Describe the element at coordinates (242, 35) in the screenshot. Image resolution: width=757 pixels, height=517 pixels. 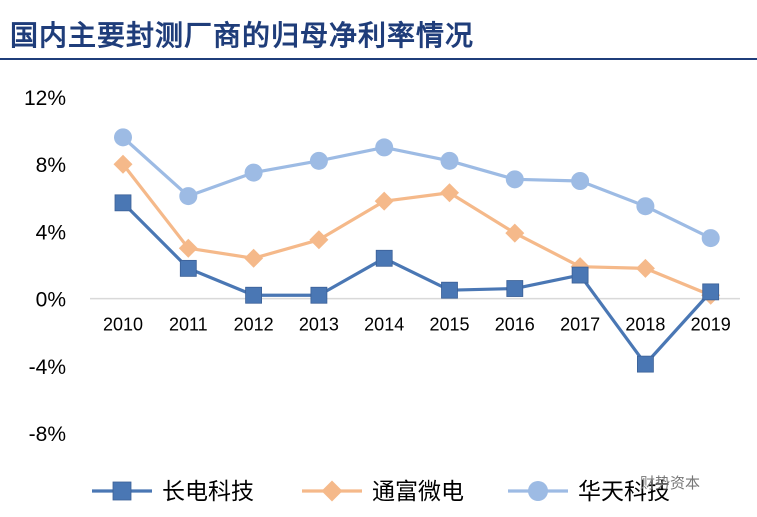
I see `chart-title: 国内主要封测厂商的归母净利率情况` at that location.